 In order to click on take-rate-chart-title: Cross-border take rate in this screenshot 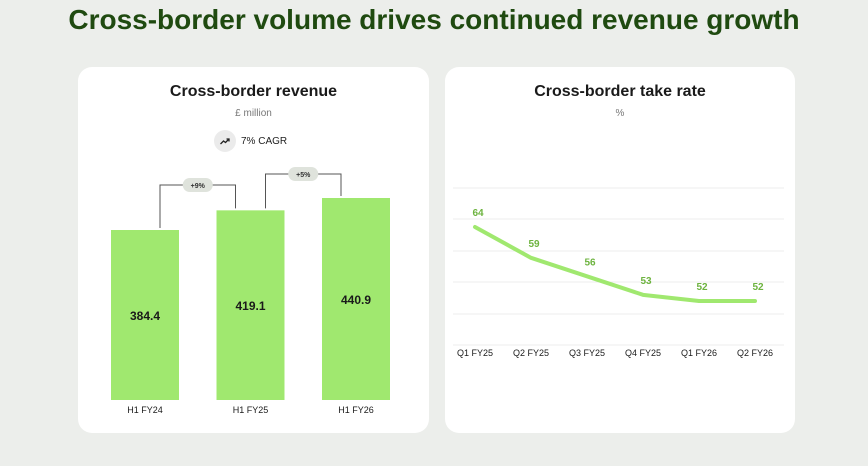, I will do `click(620, 91)`.